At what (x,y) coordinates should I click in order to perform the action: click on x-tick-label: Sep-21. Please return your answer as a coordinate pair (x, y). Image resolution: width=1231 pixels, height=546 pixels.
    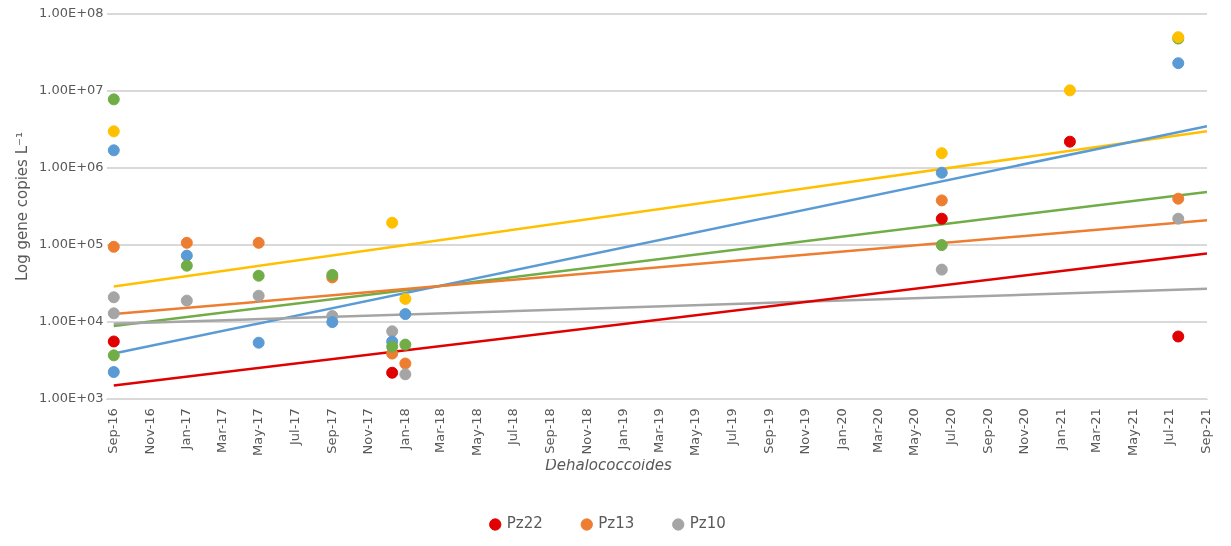
    Looking at the image, I should click on (1206, 431).